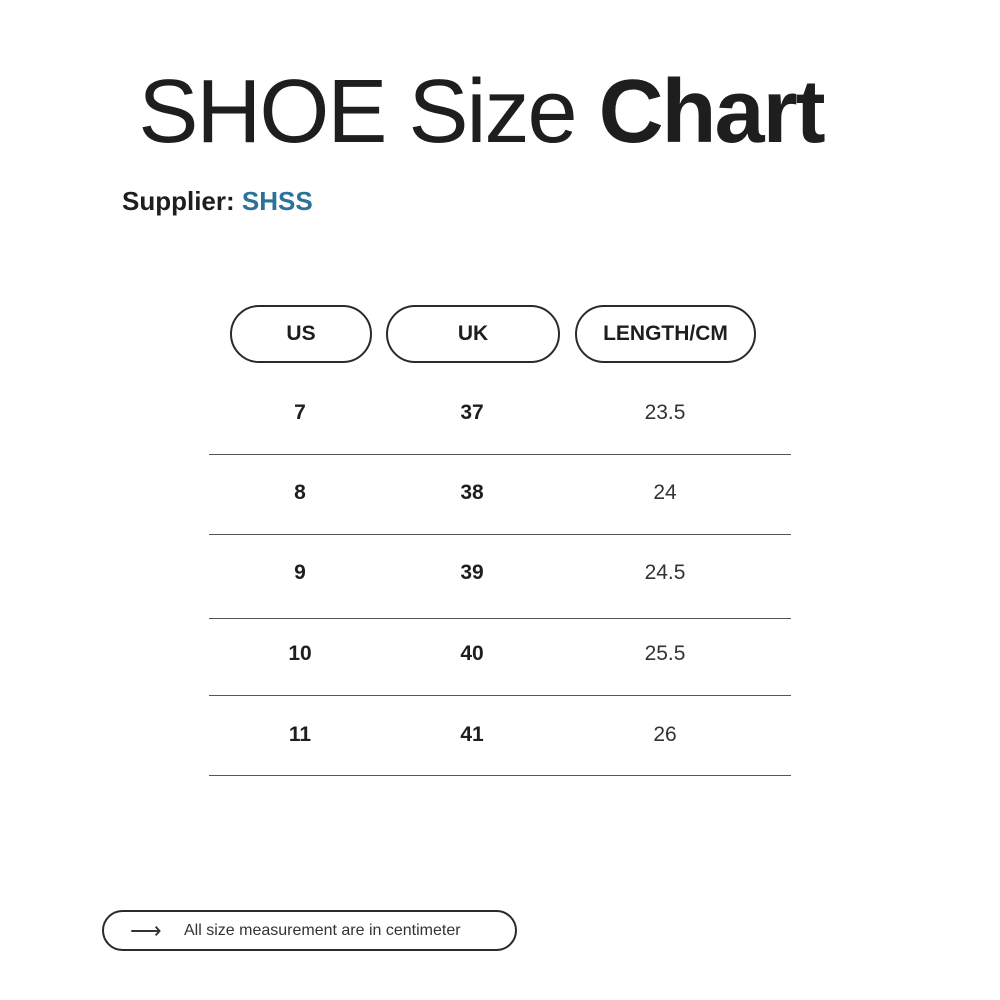 Image resolution: width=1000 pixels, height=1000 pixels. Describe the element at coordinates (357, 112) in the screenshot. I see `title-light: SHOE Size` at that location.